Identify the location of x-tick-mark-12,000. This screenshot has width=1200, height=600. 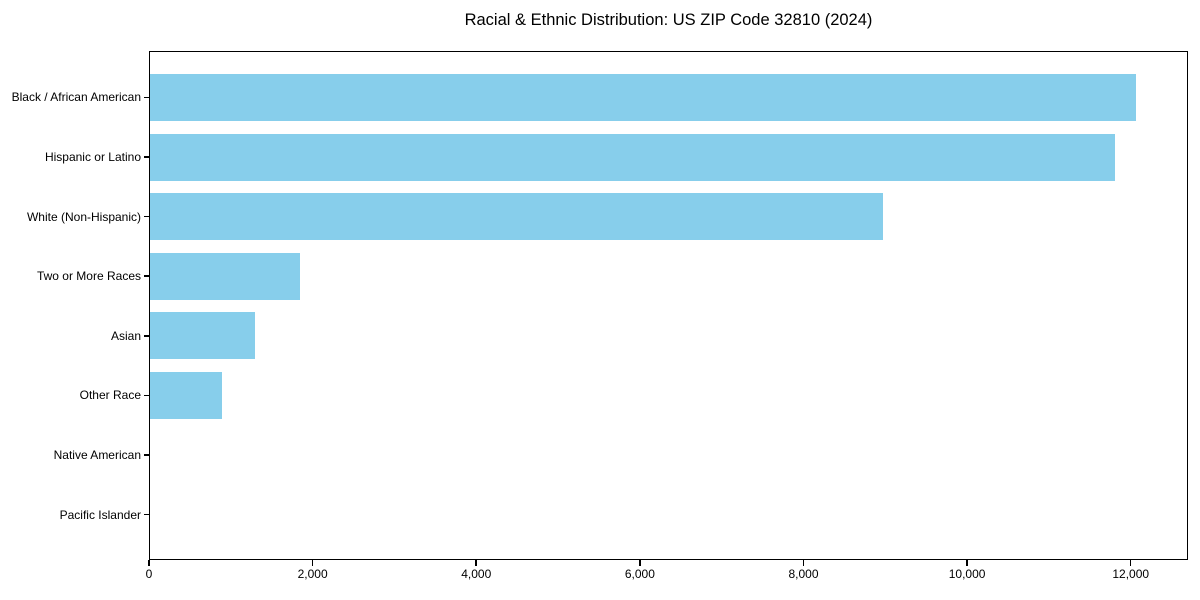
(1130, 563).